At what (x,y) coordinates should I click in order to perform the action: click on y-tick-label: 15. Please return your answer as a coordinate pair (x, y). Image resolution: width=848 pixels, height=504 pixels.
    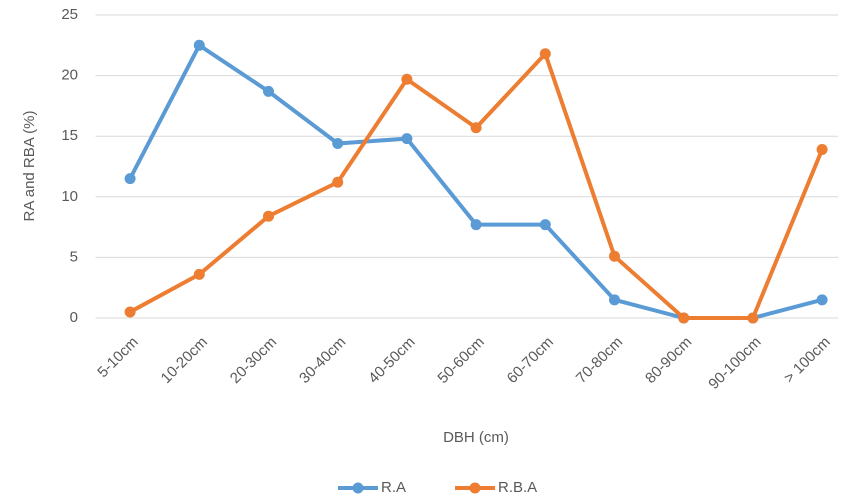
    Looking at the image, I should click on (69, 135).